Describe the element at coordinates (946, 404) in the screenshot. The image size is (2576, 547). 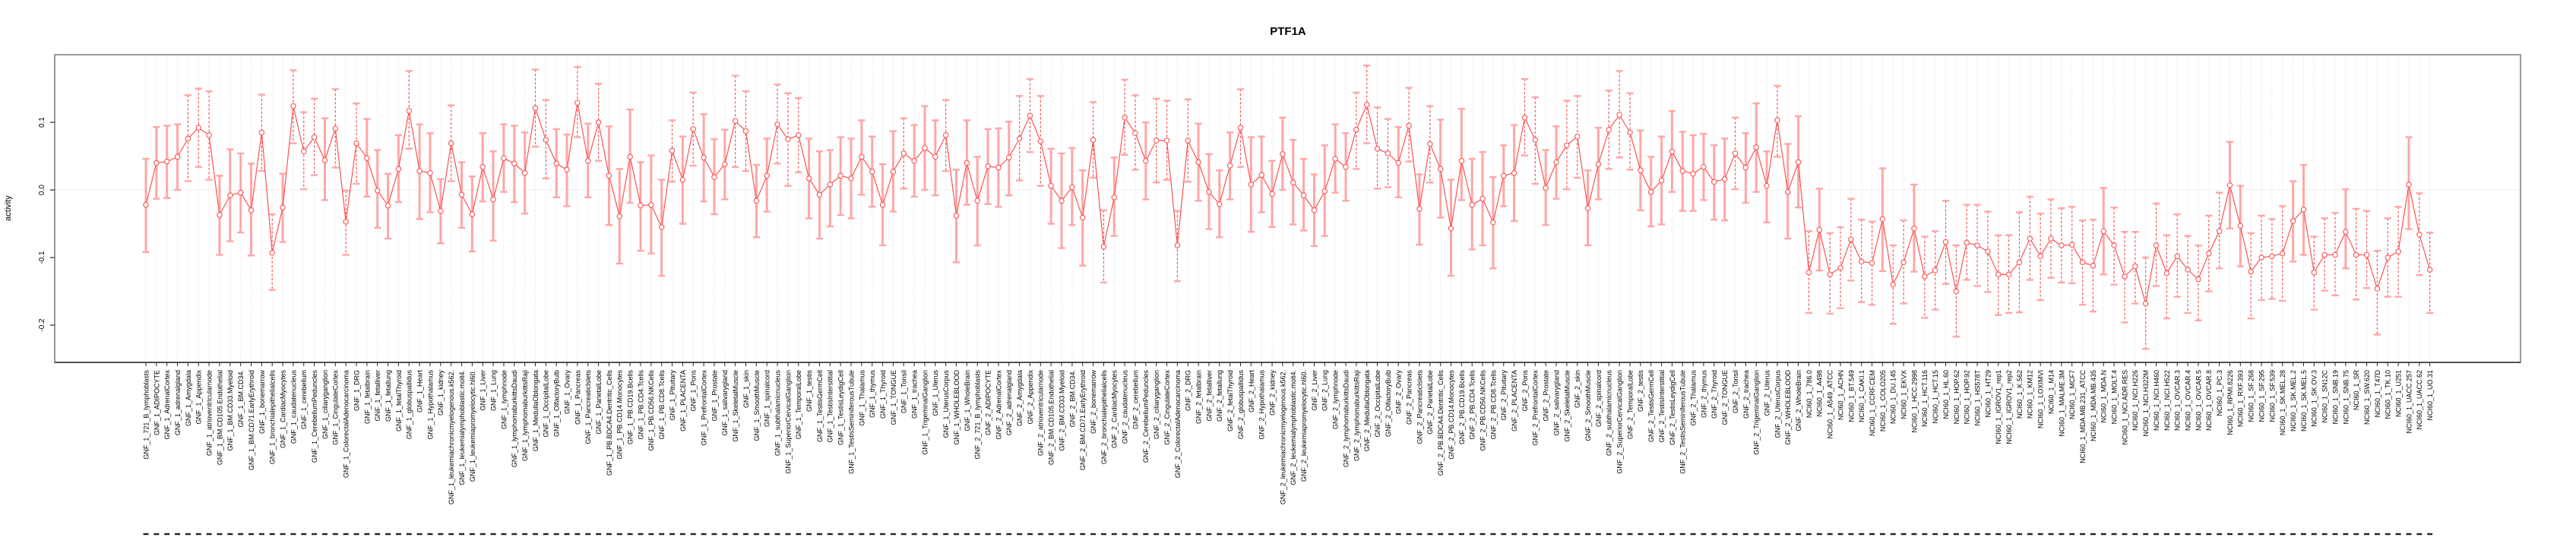
I see `x-tick-label: GNF_1_UterusCorpus` at that location.